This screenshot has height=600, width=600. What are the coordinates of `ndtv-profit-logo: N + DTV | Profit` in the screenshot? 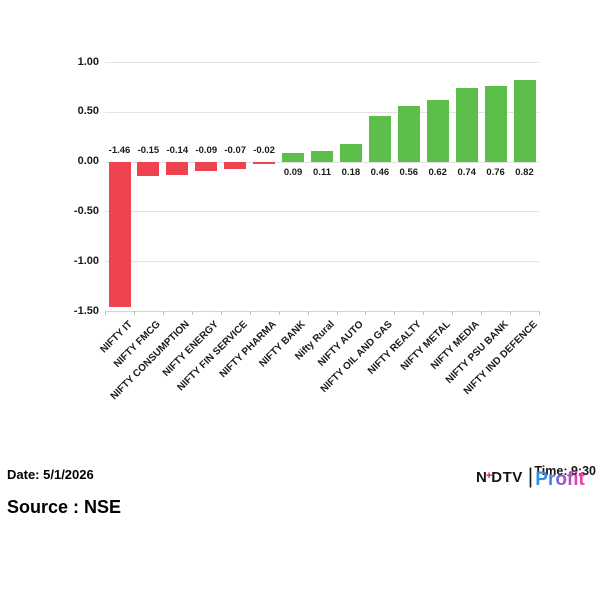 It's located at (530, 477).